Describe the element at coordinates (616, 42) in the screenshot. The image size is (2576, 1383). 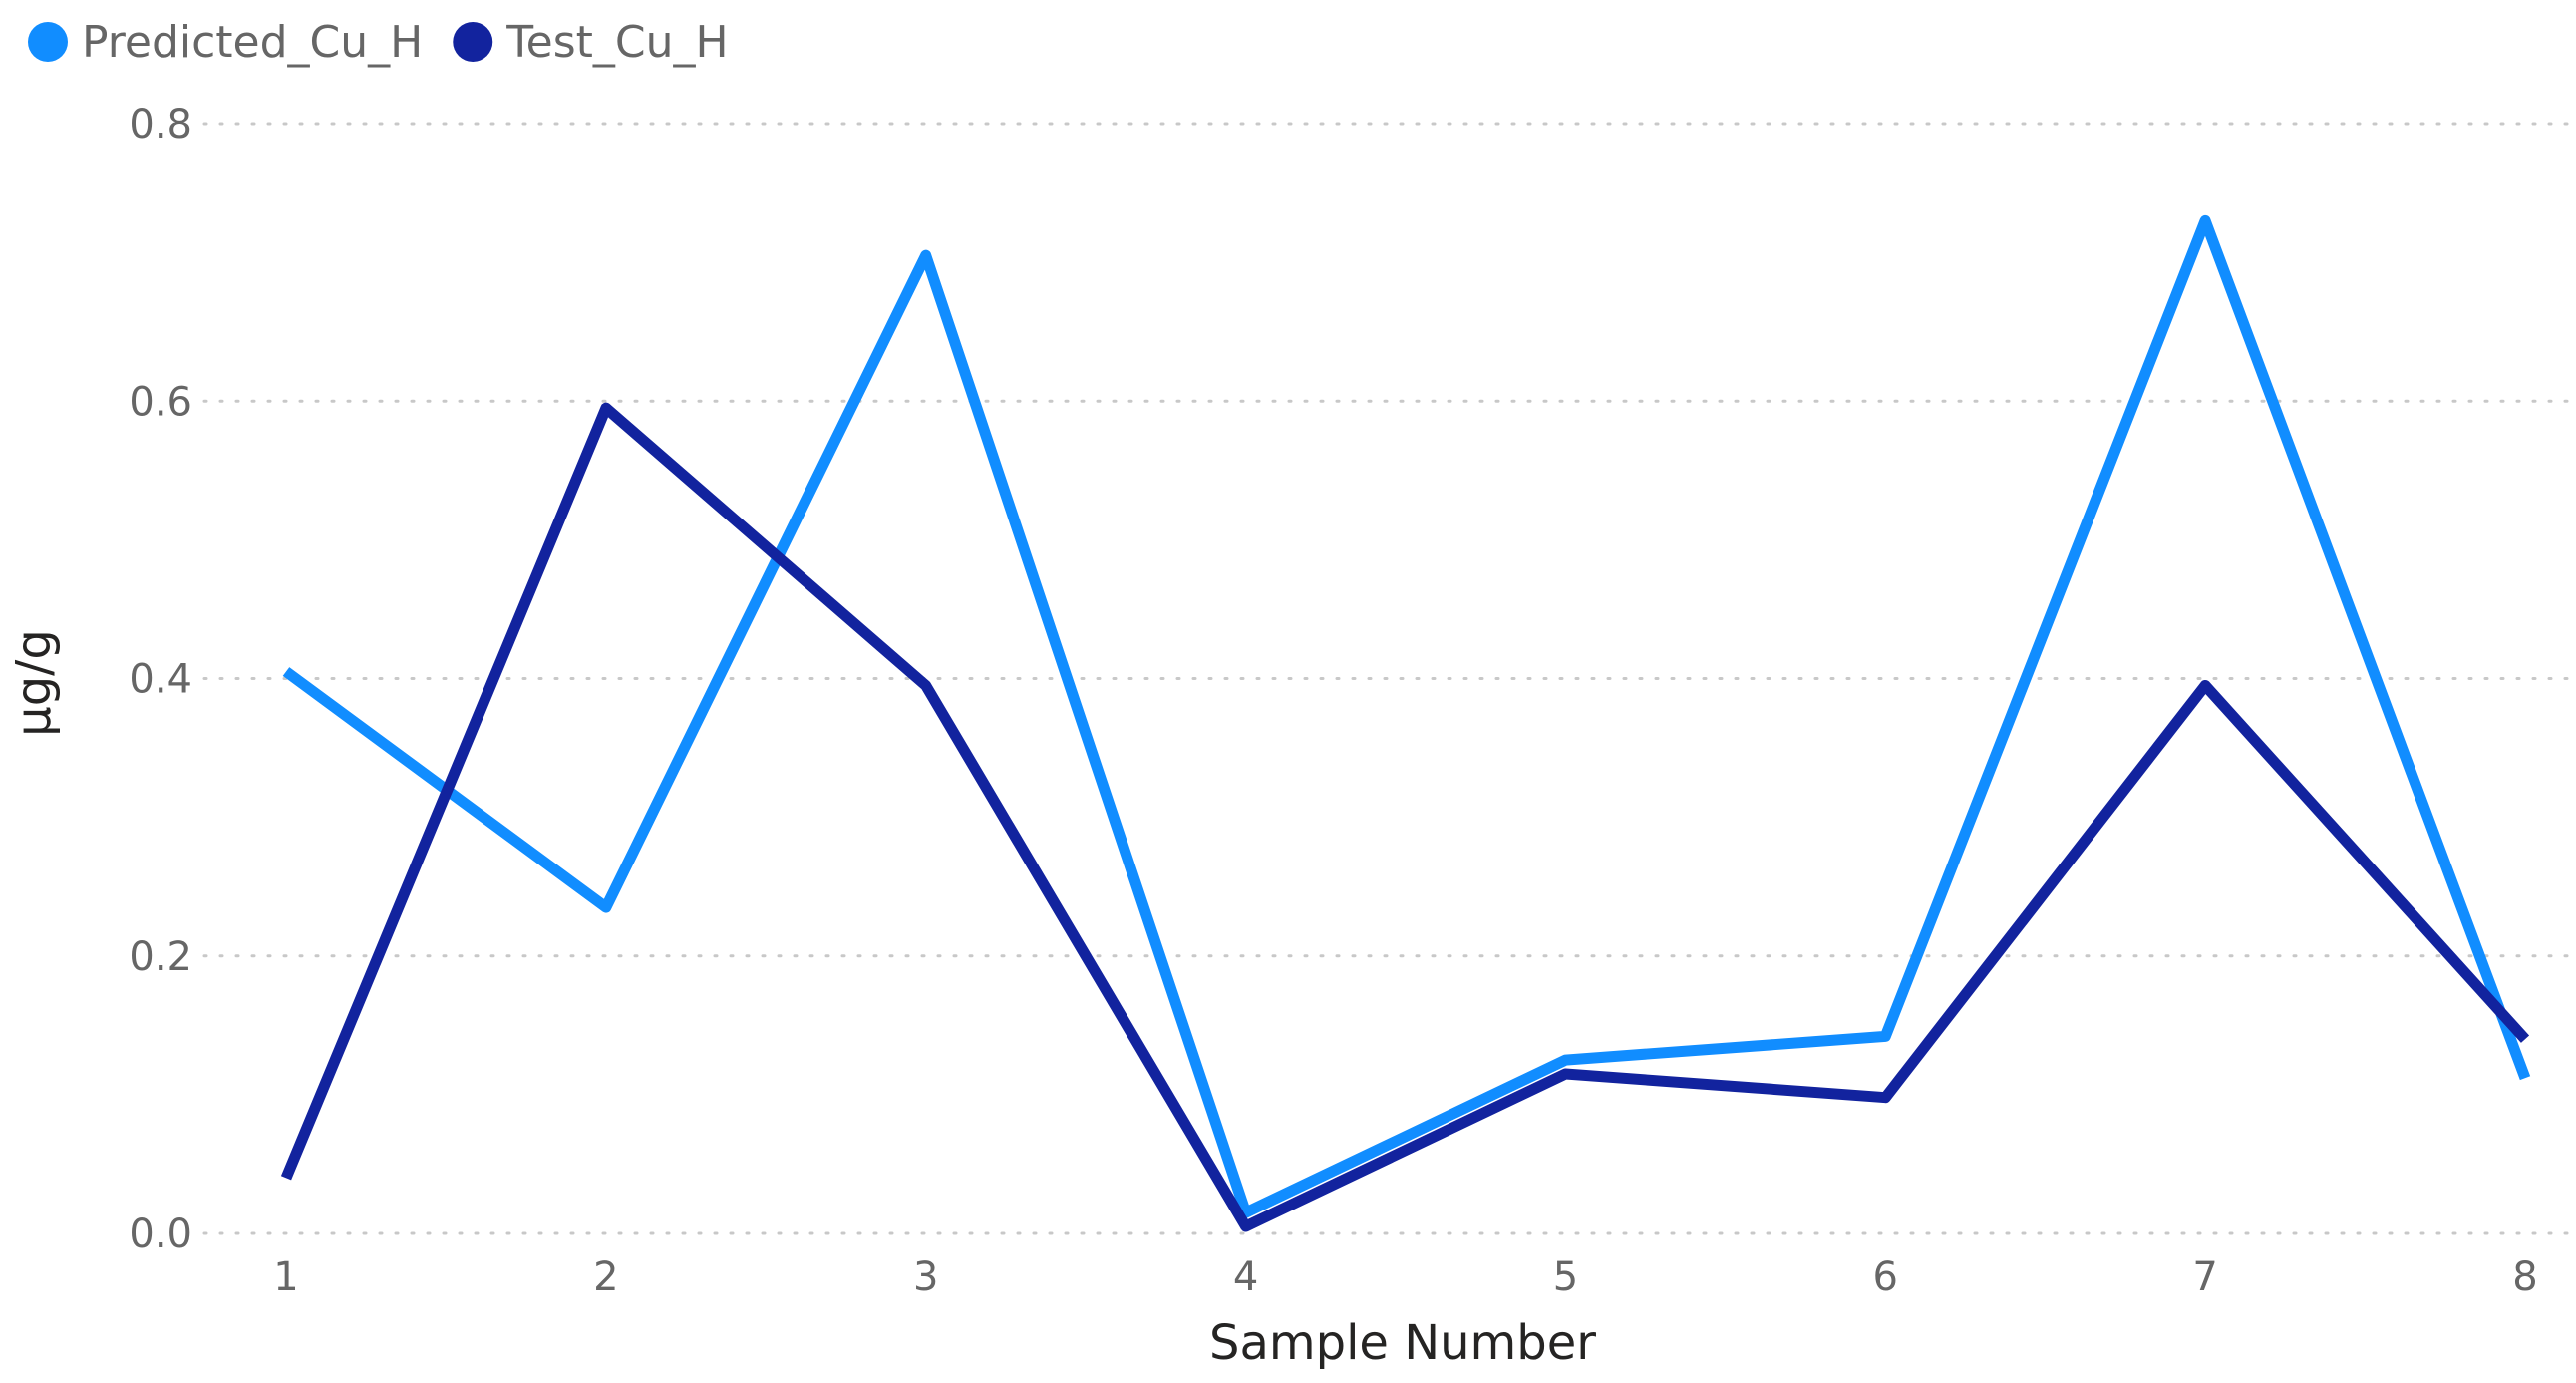
I see `legend-label: Test_Cu_H` at that location.